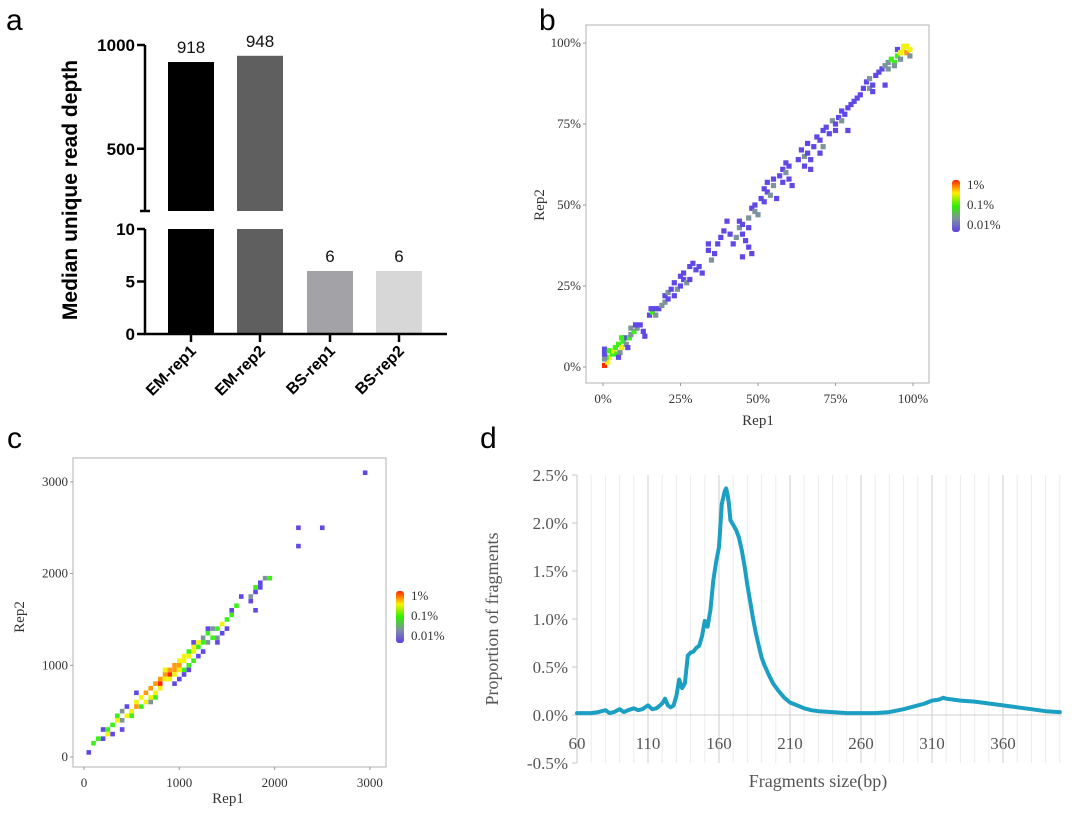  Describe the element at coordinates (569, 285) in the screenshot. I see `y-tick-label: 25%` at that location.